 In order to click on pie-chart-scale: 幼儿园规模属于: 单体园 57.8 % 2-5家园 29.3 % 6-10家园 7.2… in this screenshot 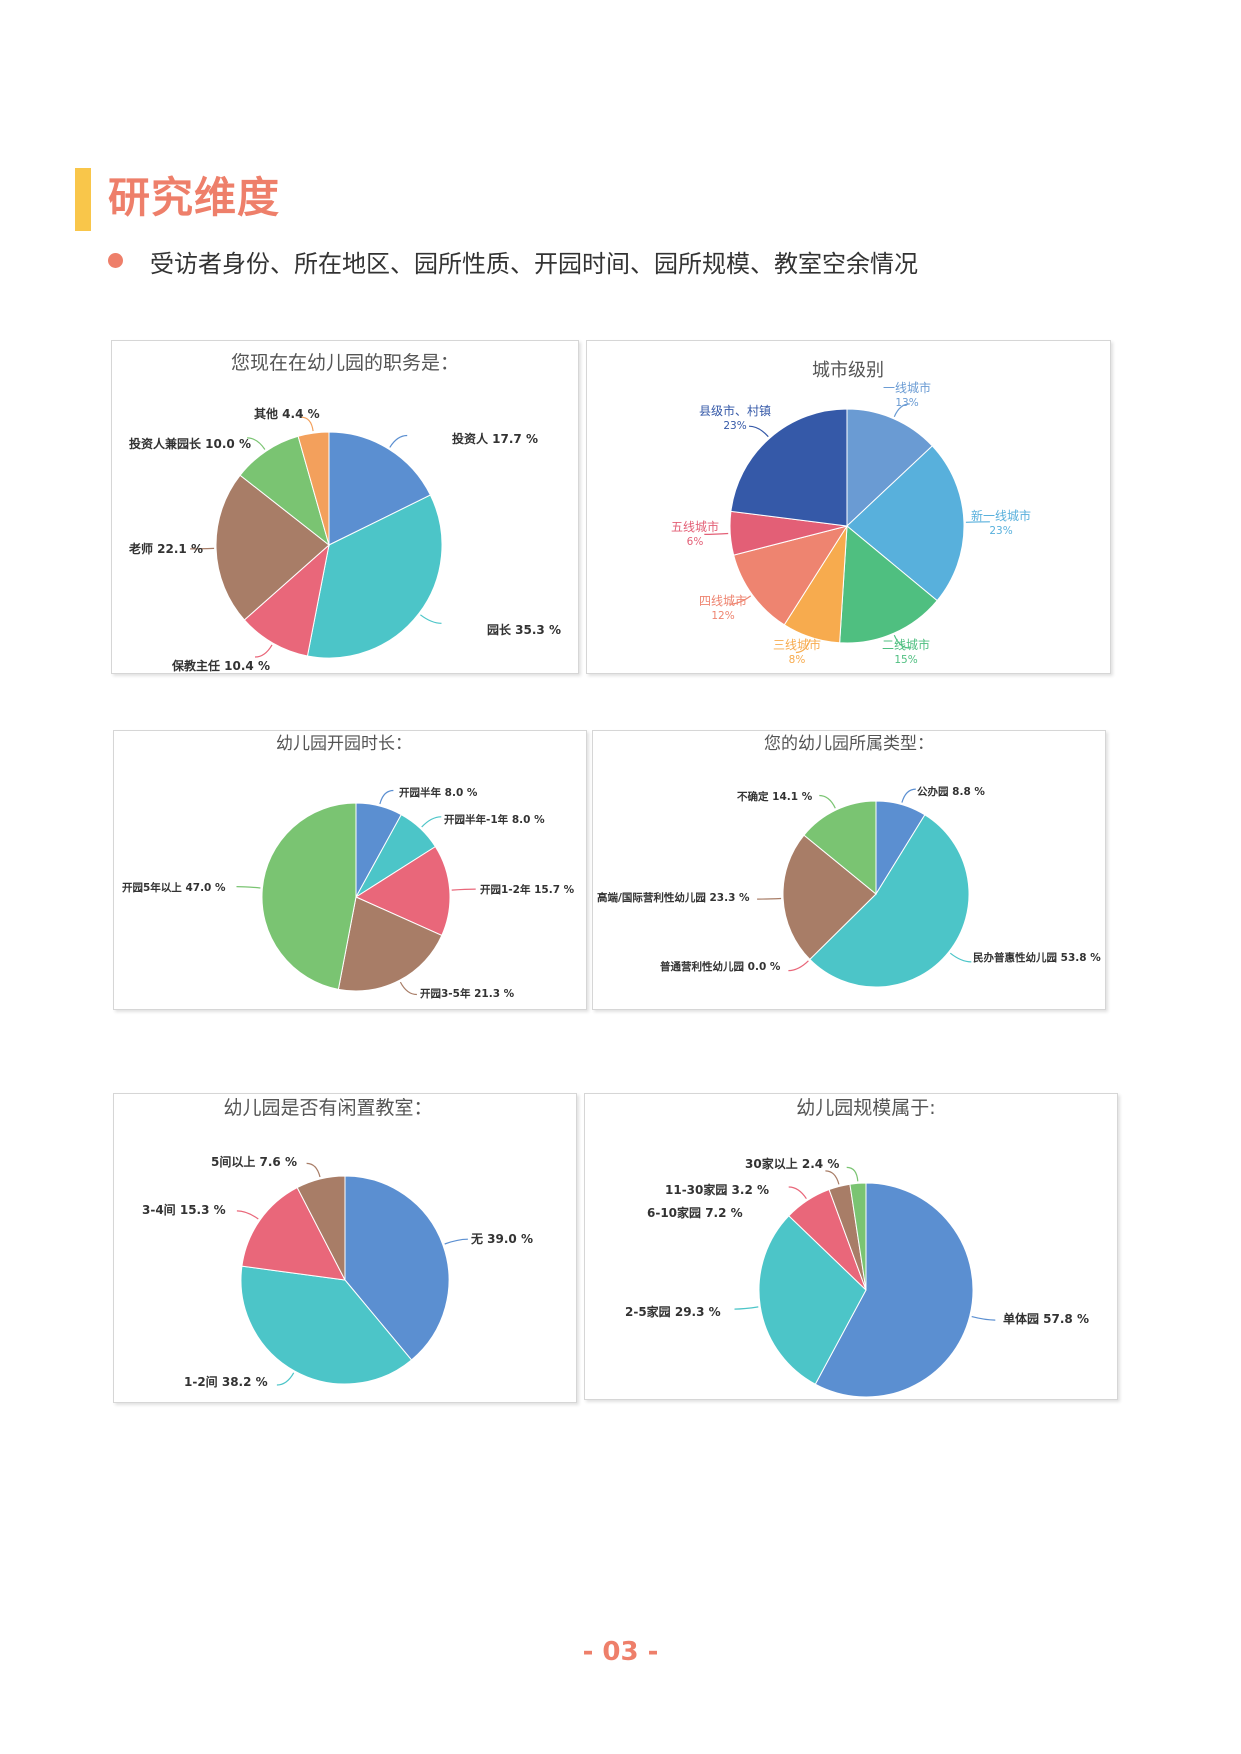, I will do `click(857, 1247)`.